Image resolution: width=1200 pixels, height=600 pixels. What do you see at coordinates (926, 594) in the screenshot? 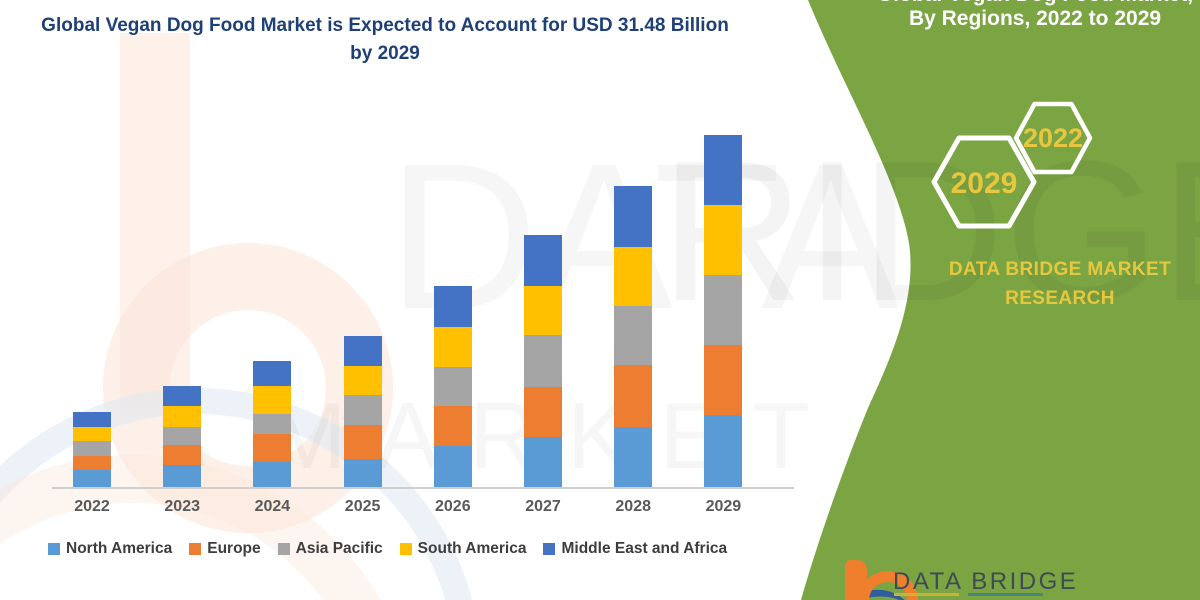
I see `logo-underline-left` at bounding box center [926, 594].